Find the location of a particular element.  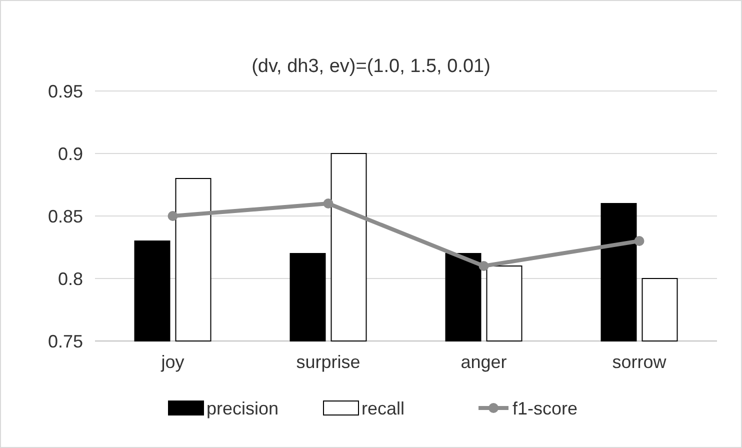

x-tick-label: surprise is located at coordinates (328, 362).